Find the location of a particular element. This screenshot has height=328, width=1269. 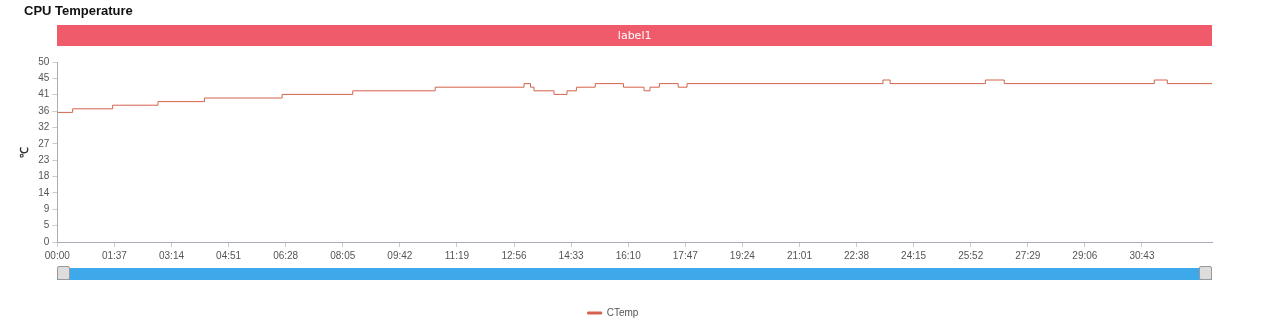

x-tick-label: 08:05 is located at coordinates (343, 255).